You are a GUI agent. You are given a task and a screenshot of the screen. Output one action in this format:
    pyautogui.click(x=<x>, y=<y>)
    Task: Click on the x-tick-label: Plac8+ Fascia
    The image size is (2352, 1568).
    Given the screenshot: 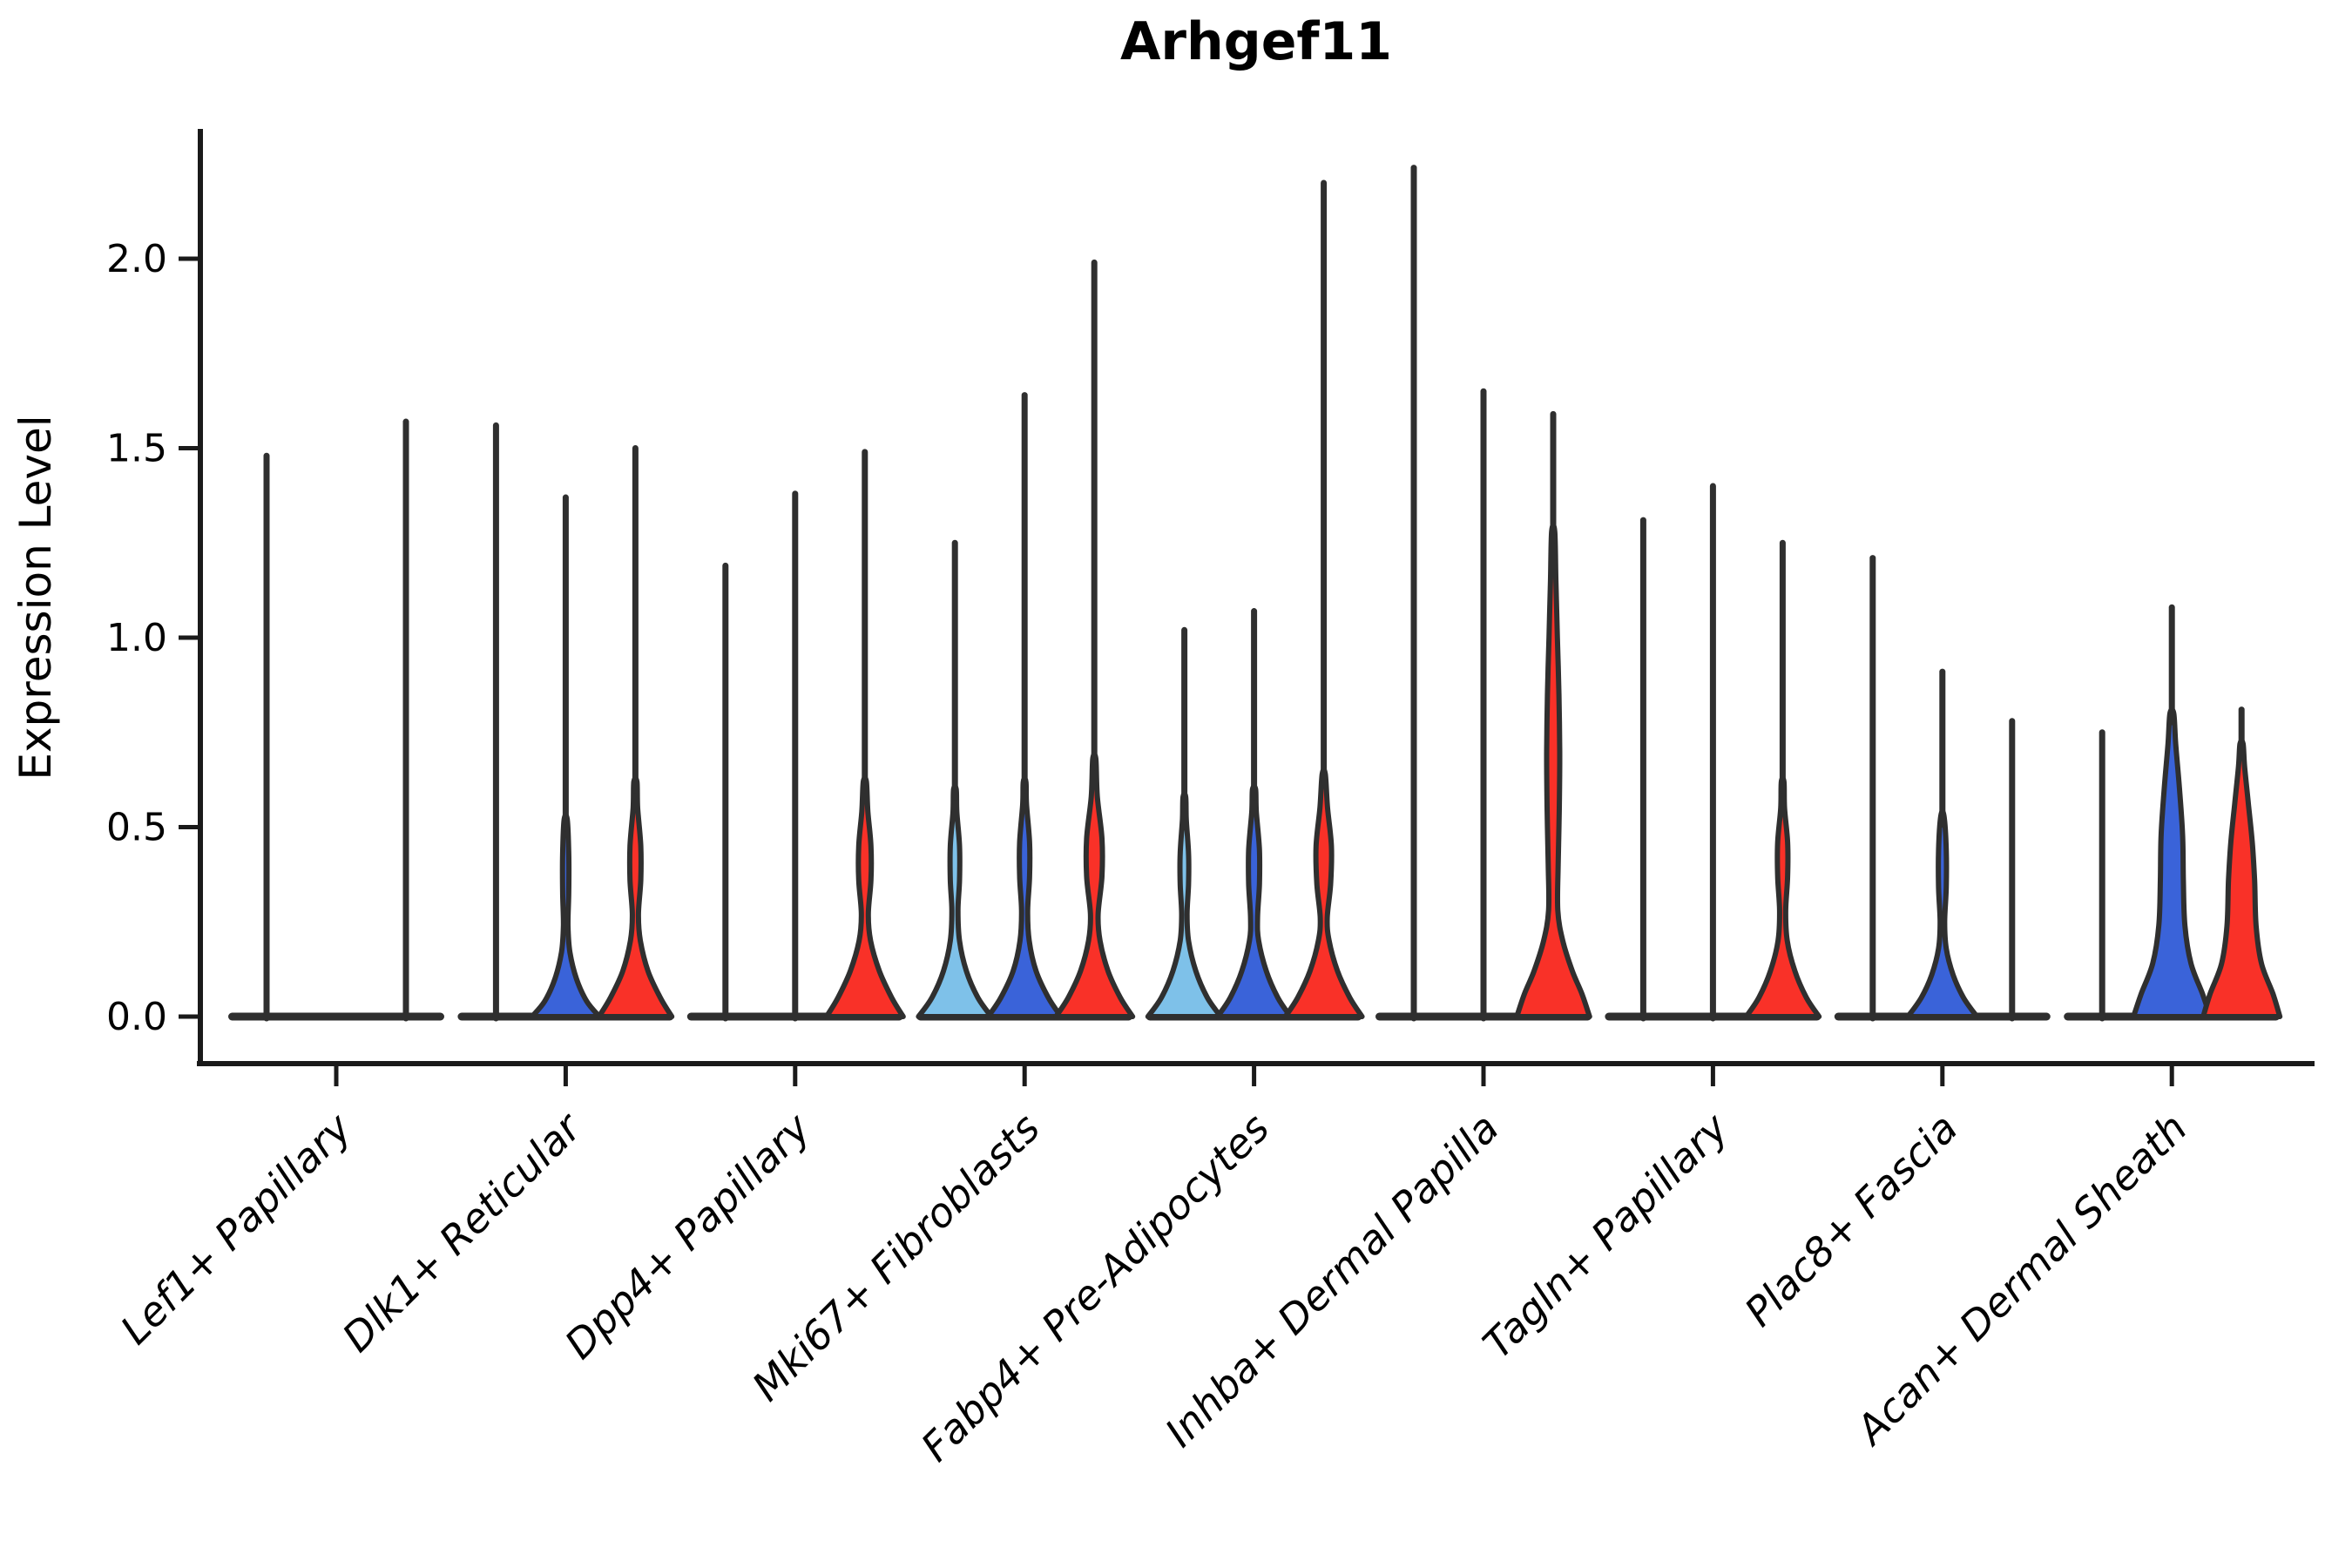 What is the action you would take?
    pyautogui.click(x=1850, y=1220)
    